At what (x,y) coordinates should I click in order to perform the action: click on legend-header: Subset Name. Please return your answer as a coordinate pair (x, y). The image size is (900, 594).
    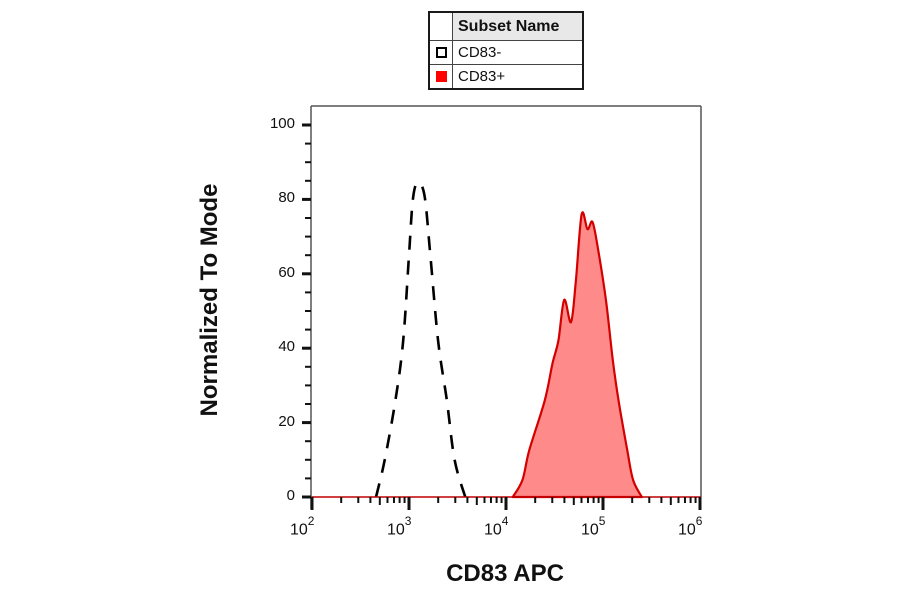
    Looking at the image, I should click on (517, 26).